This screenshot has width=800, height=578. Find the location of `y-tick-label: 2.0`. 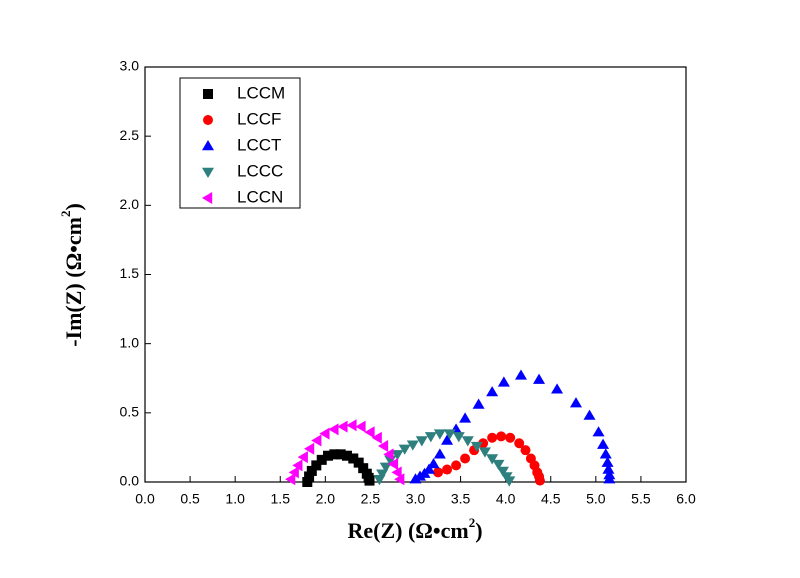

y-tick-label: 2.0 is located at coordinates (130, 204).